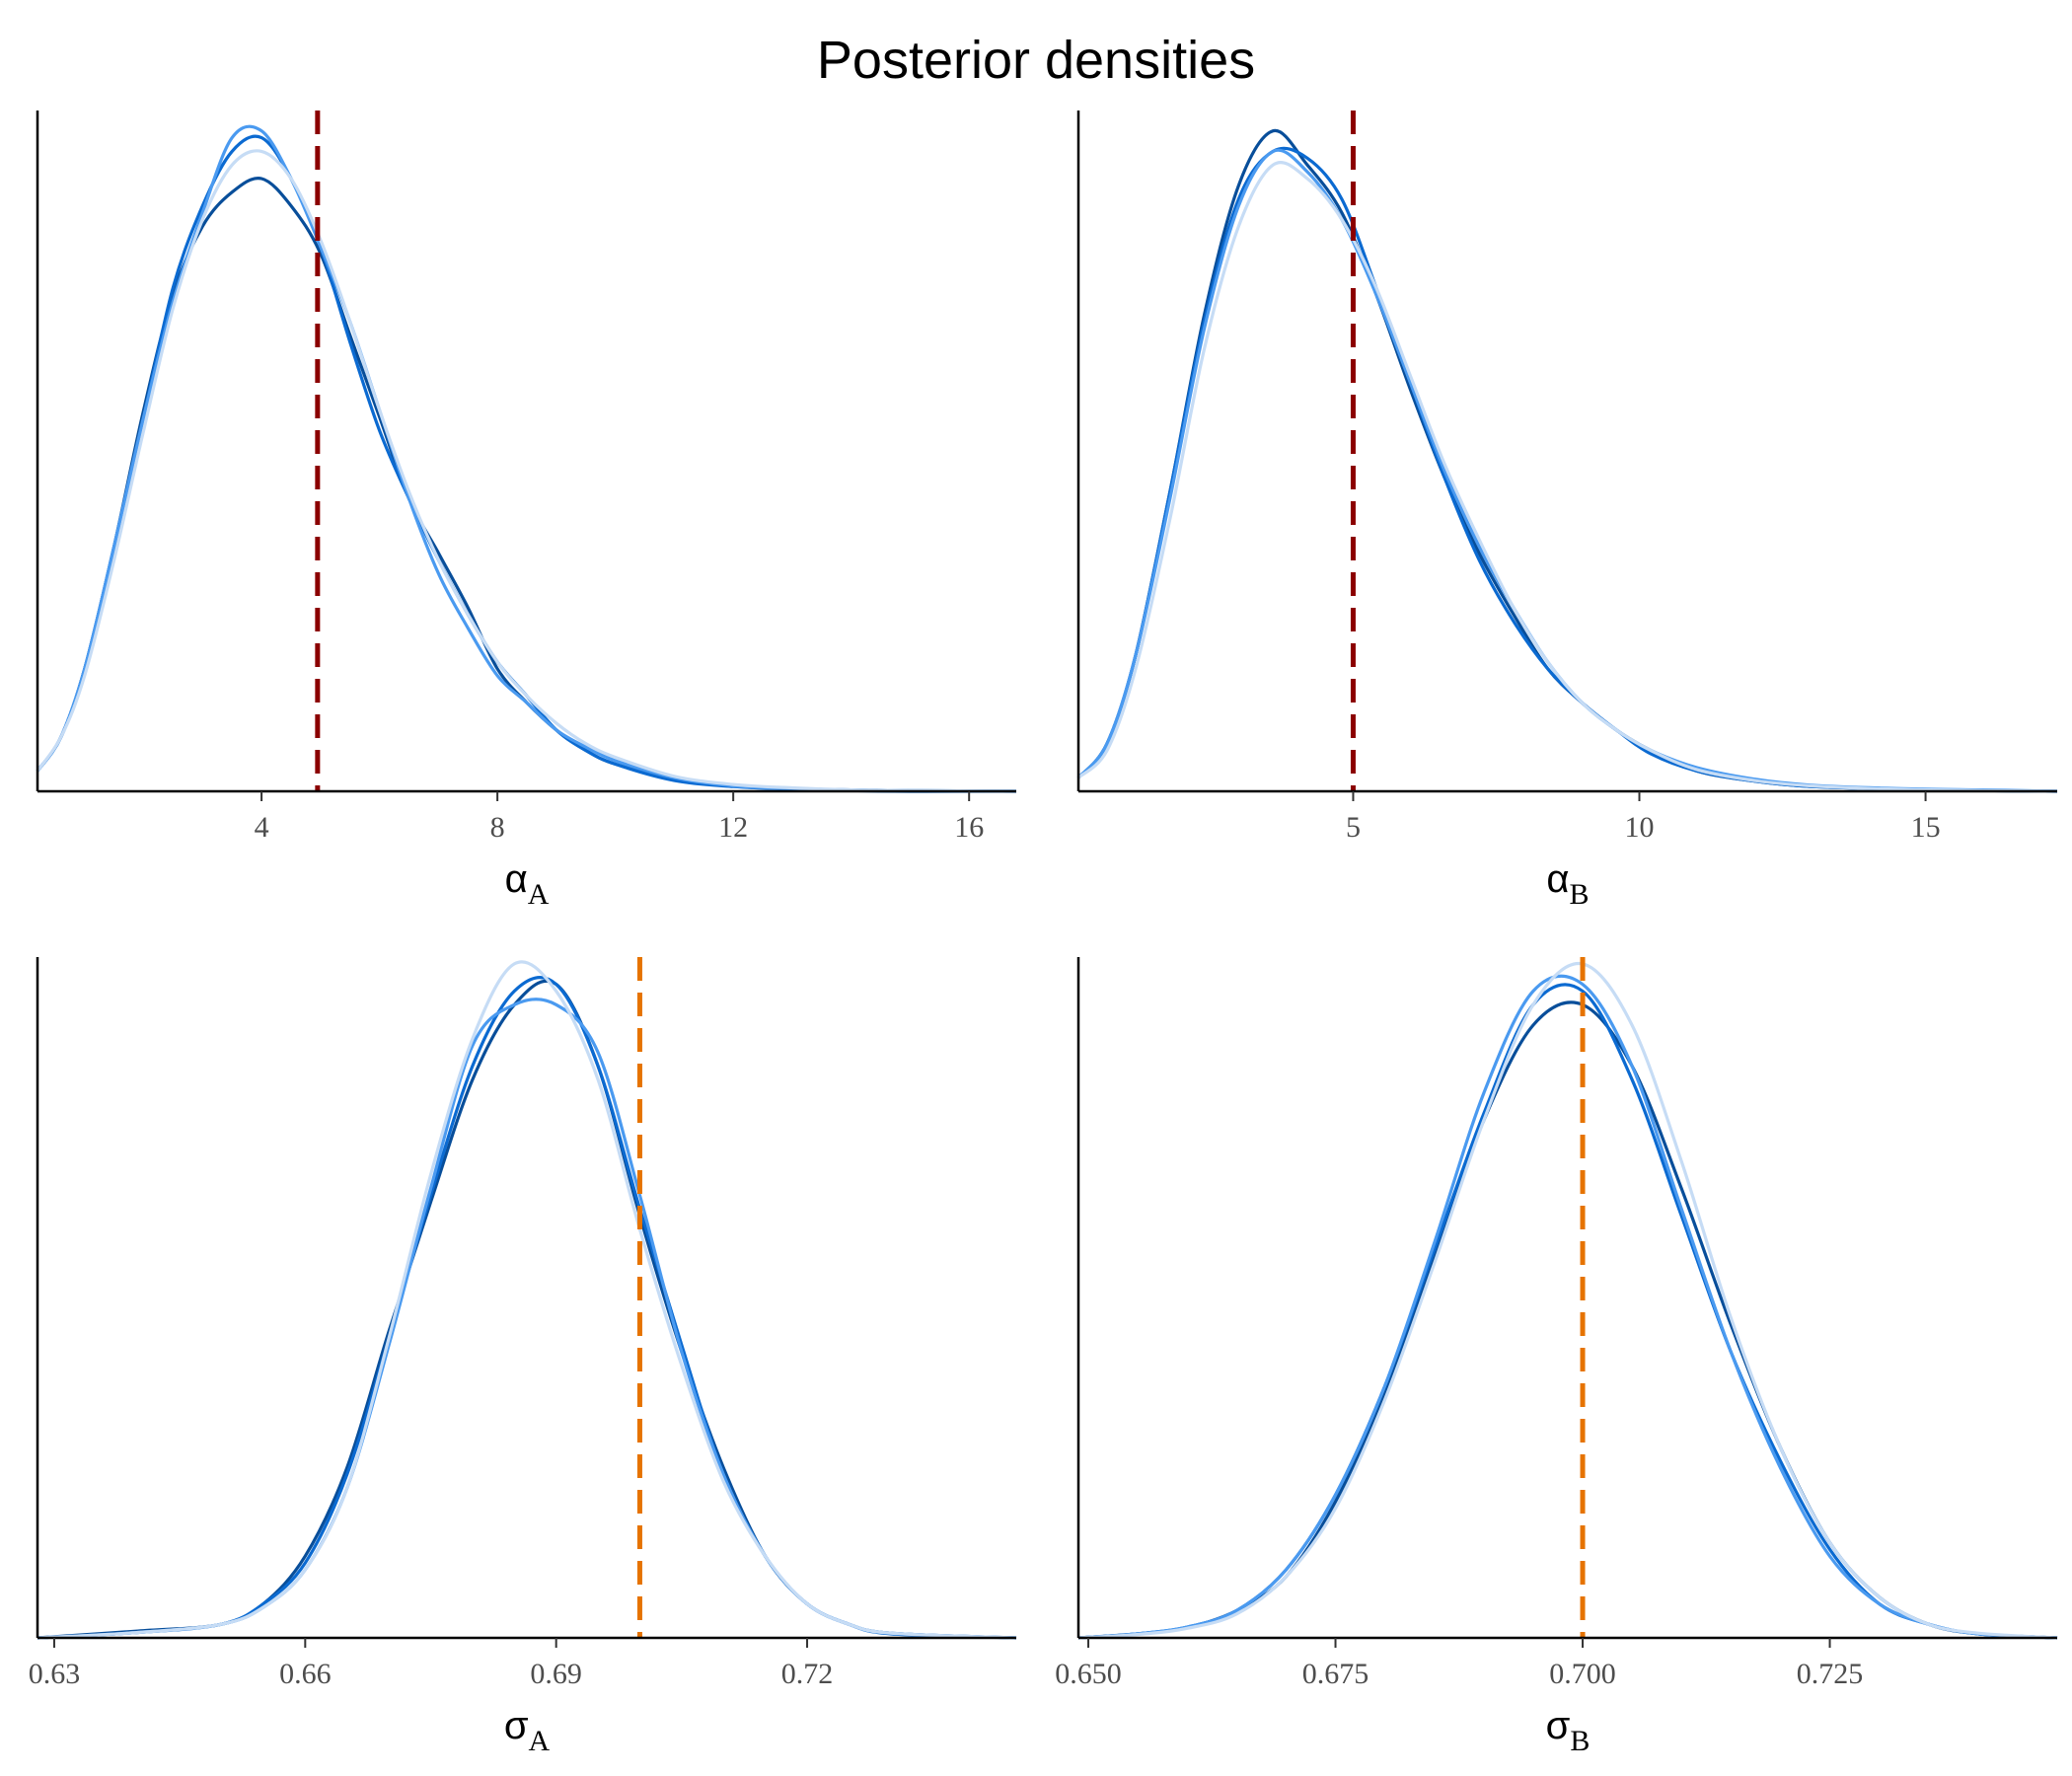 The height and width of the screenshot is (1776, 2072). Describe the element at coordinates (55, 1674) in the screenshot. I see `x-tick-label: 0.63` at that location.